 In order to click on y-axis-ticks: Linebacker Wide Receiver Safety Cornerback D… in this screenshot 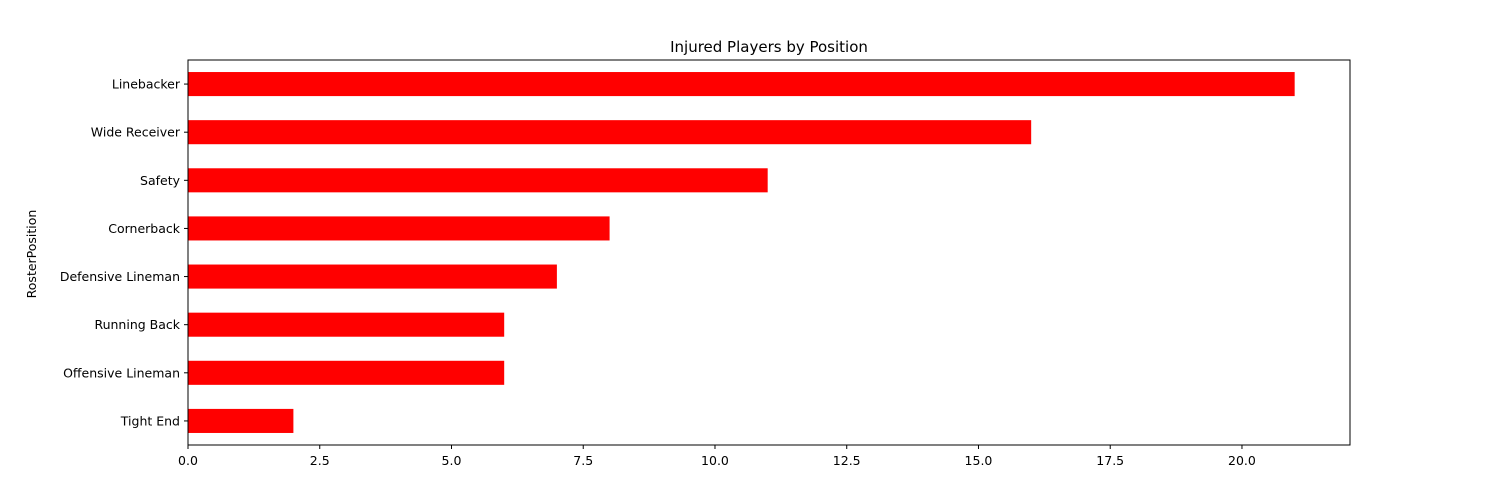, I will do `click(124, 252)`.